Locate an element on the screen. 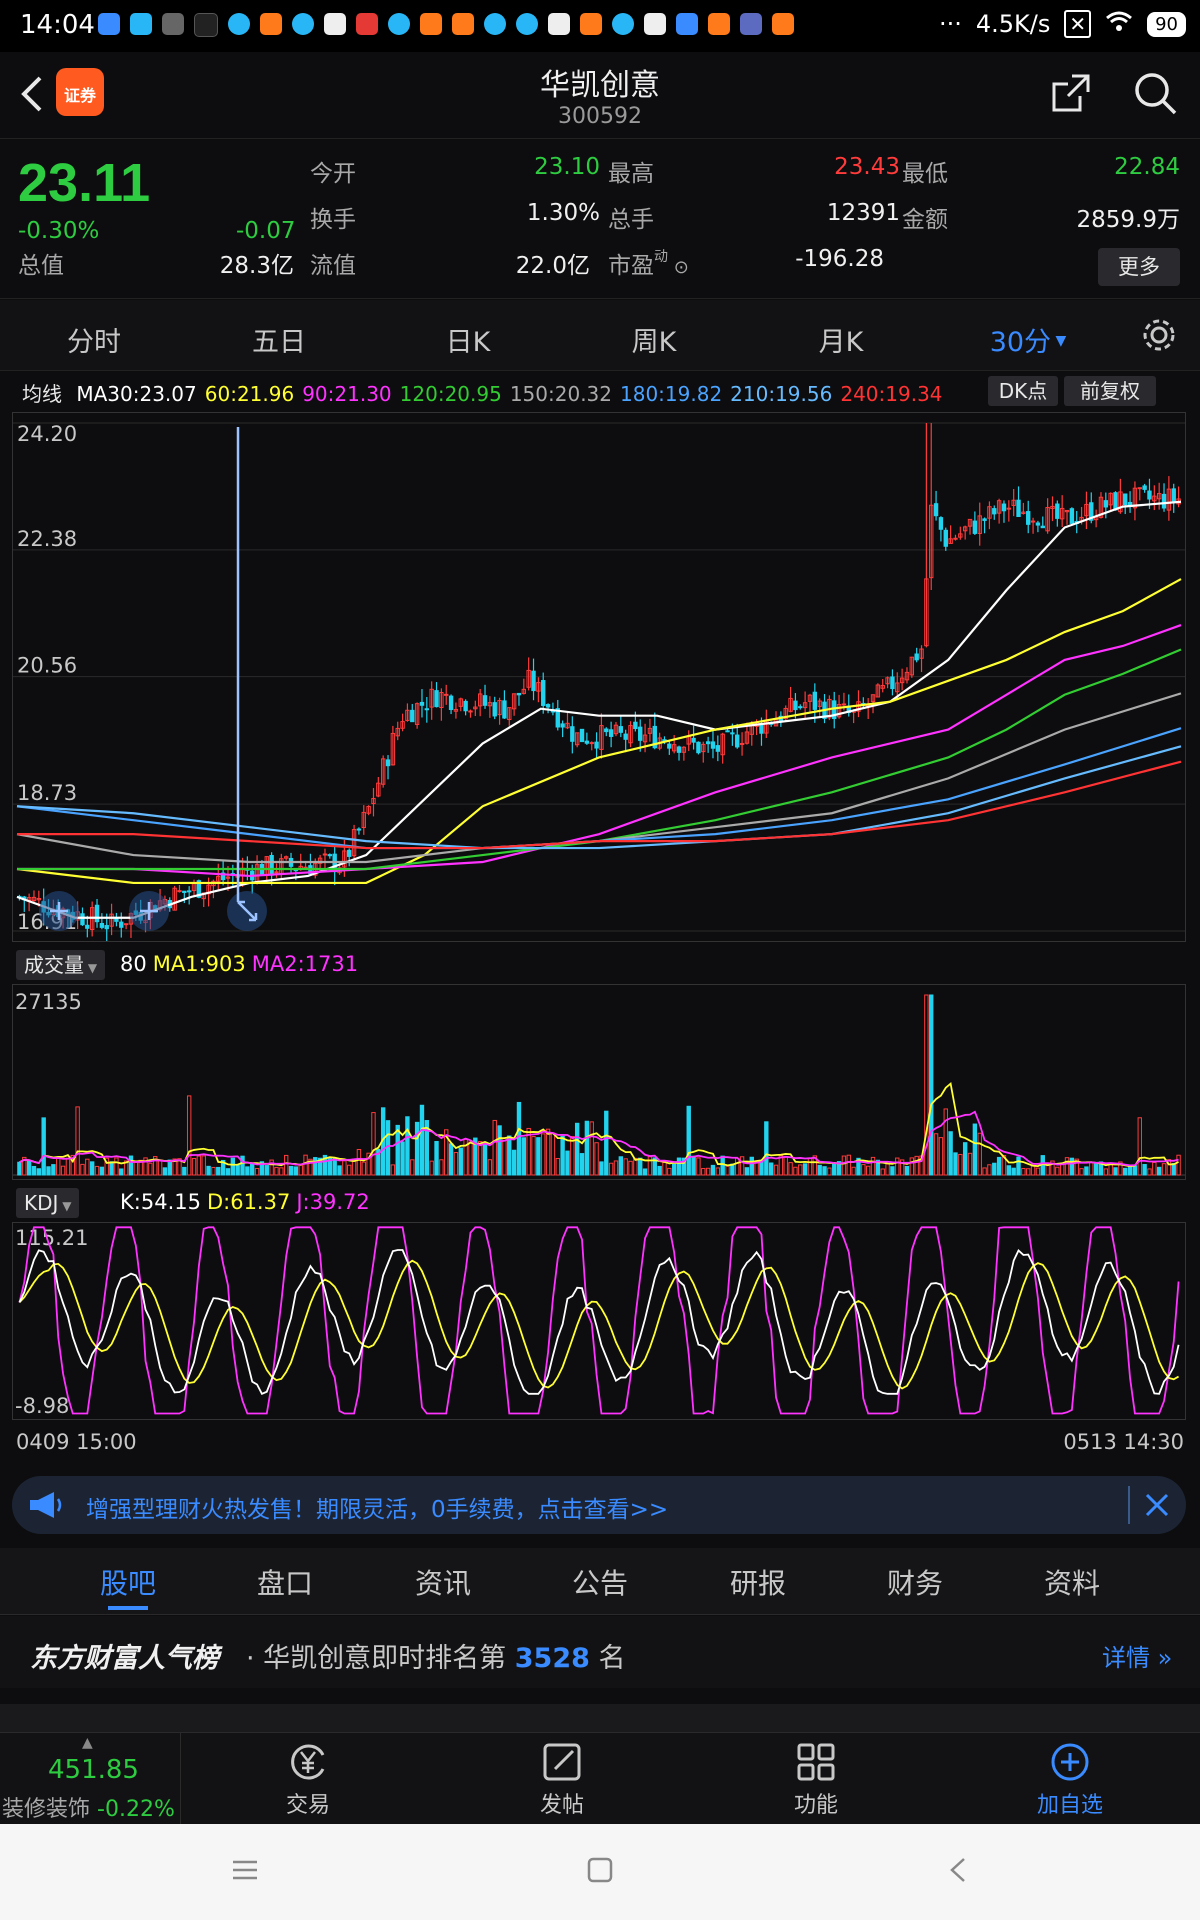  nav-trade: 交易 is located at coordinates (308, 1780).